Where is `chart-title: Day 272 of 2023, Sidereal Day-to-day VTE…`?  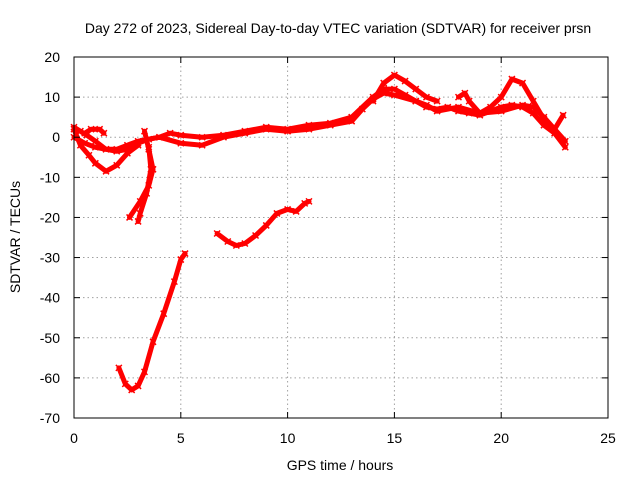
chart-title: Day 272 of 2023, Sidereal Day-to-day VTE… is located at coordinates (338, 28).